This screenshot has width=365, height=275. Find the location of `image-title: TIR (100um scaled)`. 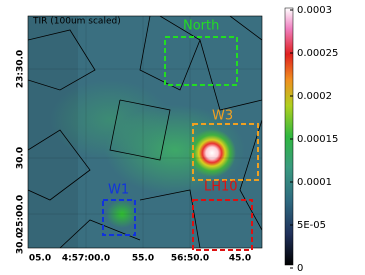

image-title: TIR (100um scaled) is located at coordinates (76, 22).